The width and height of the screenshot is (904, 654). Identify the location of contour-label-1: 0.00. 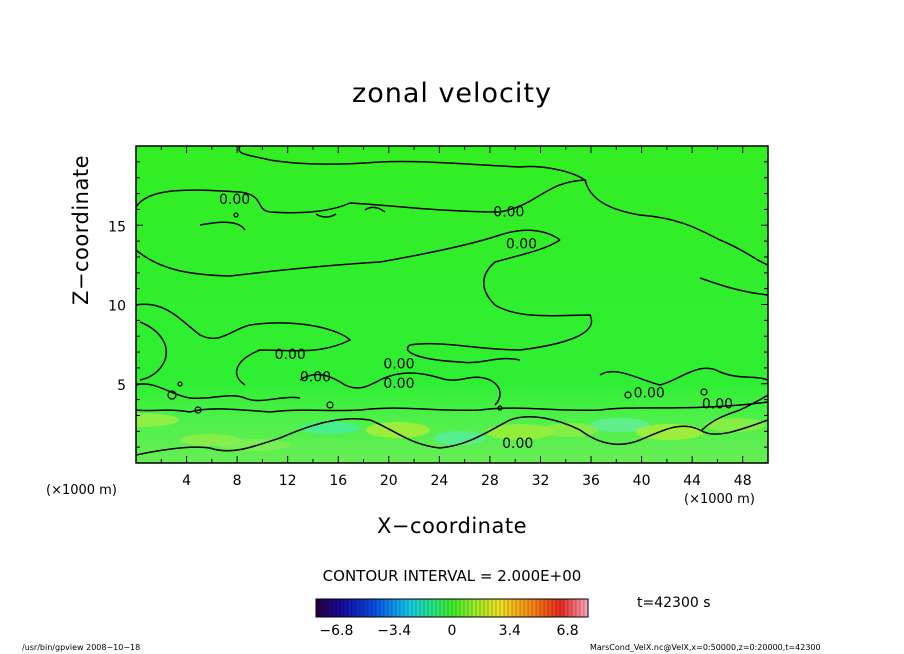
(508, 213).